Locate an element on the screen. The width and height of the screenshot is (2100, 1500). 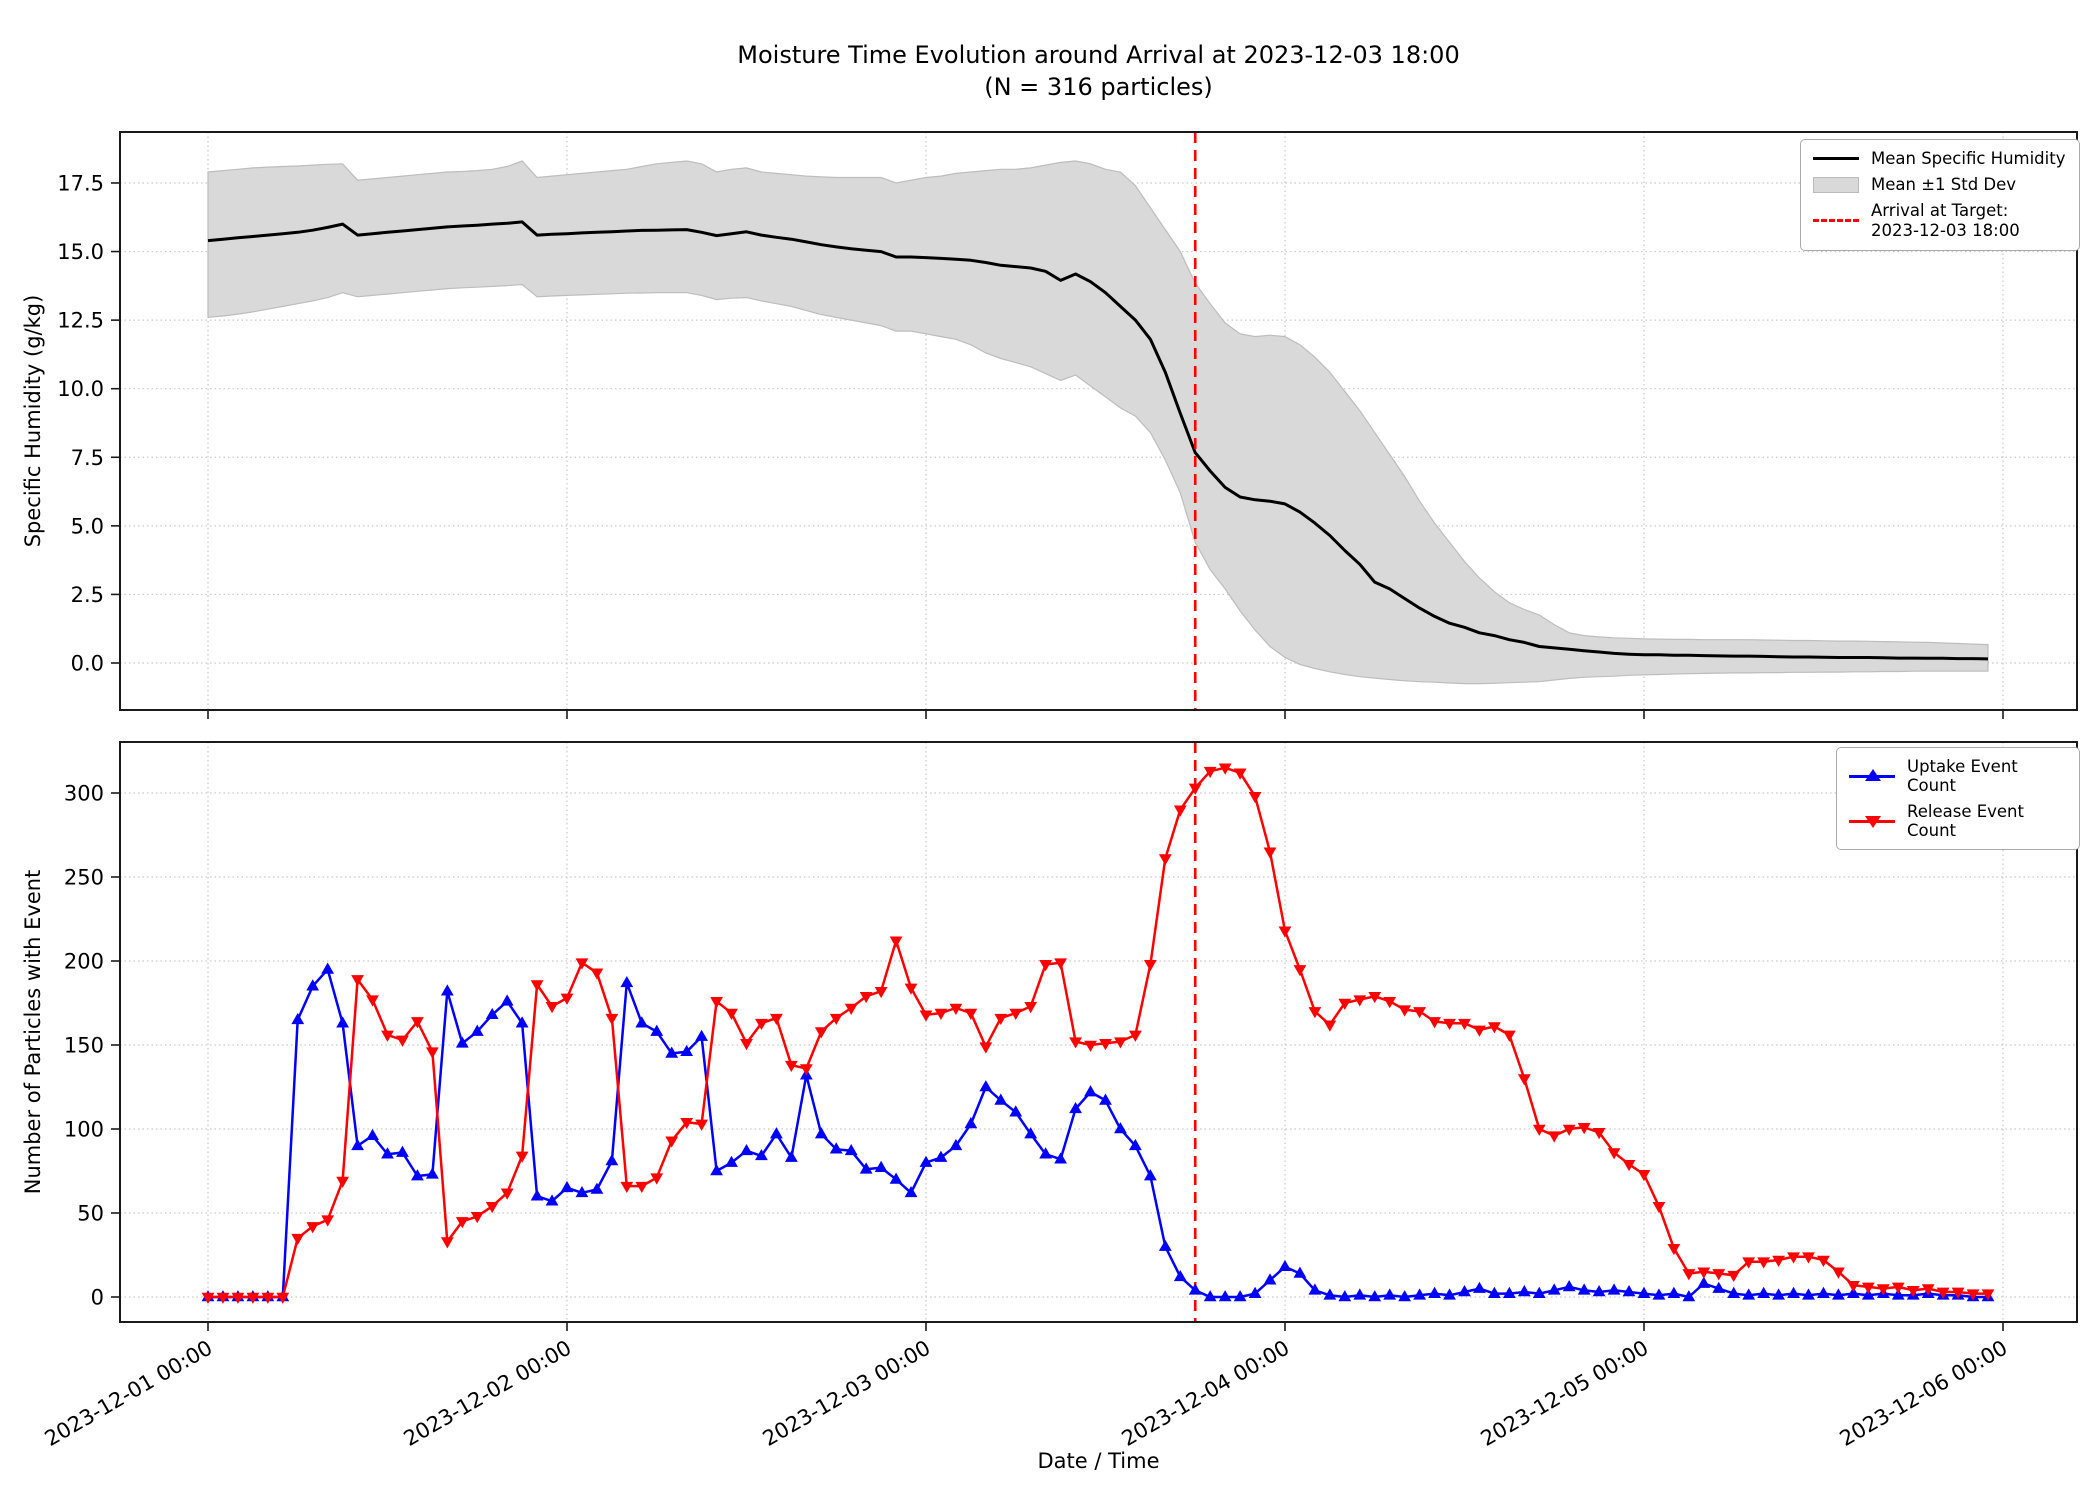
legend-item-release: Release Event Count is located at coordinates (1958, 821).